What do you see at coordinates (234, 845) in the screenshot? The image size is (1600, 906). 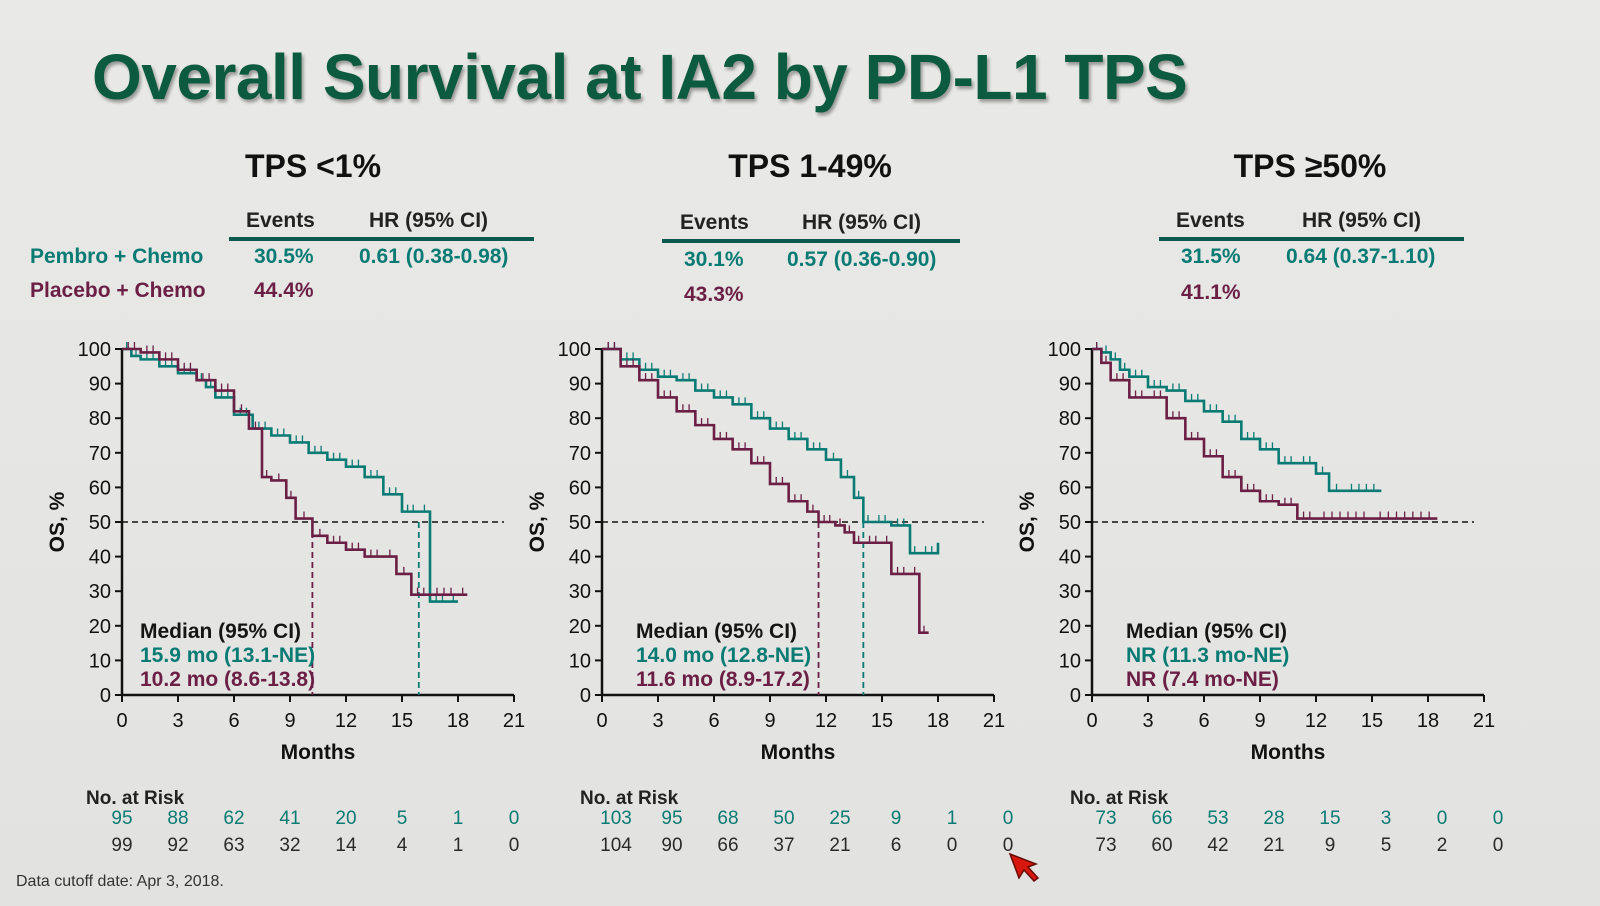 I see `risk-count: 63` at bounding box center [234, 845].